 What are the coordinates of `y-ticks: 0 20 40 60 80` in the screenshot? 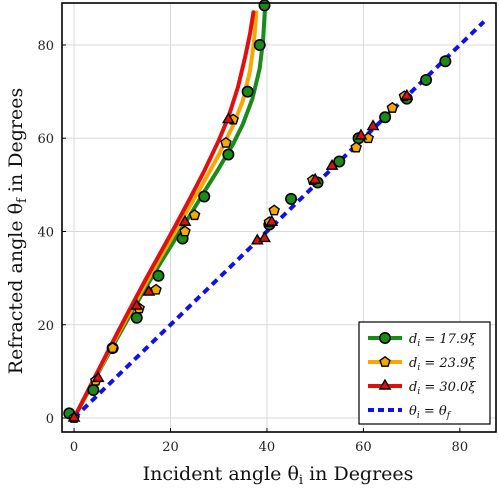 It's located at (51, 233).